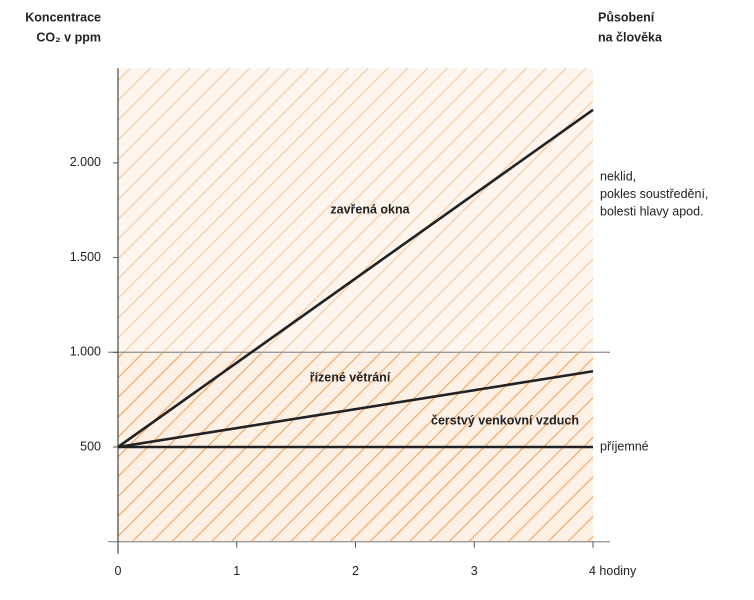 The height and width of the screenshot is (600, 754). What do you see at coordinates (85, 352) in the screenshot?
I see `y-tick-label: 1.000` at bounding box center [85, 352].